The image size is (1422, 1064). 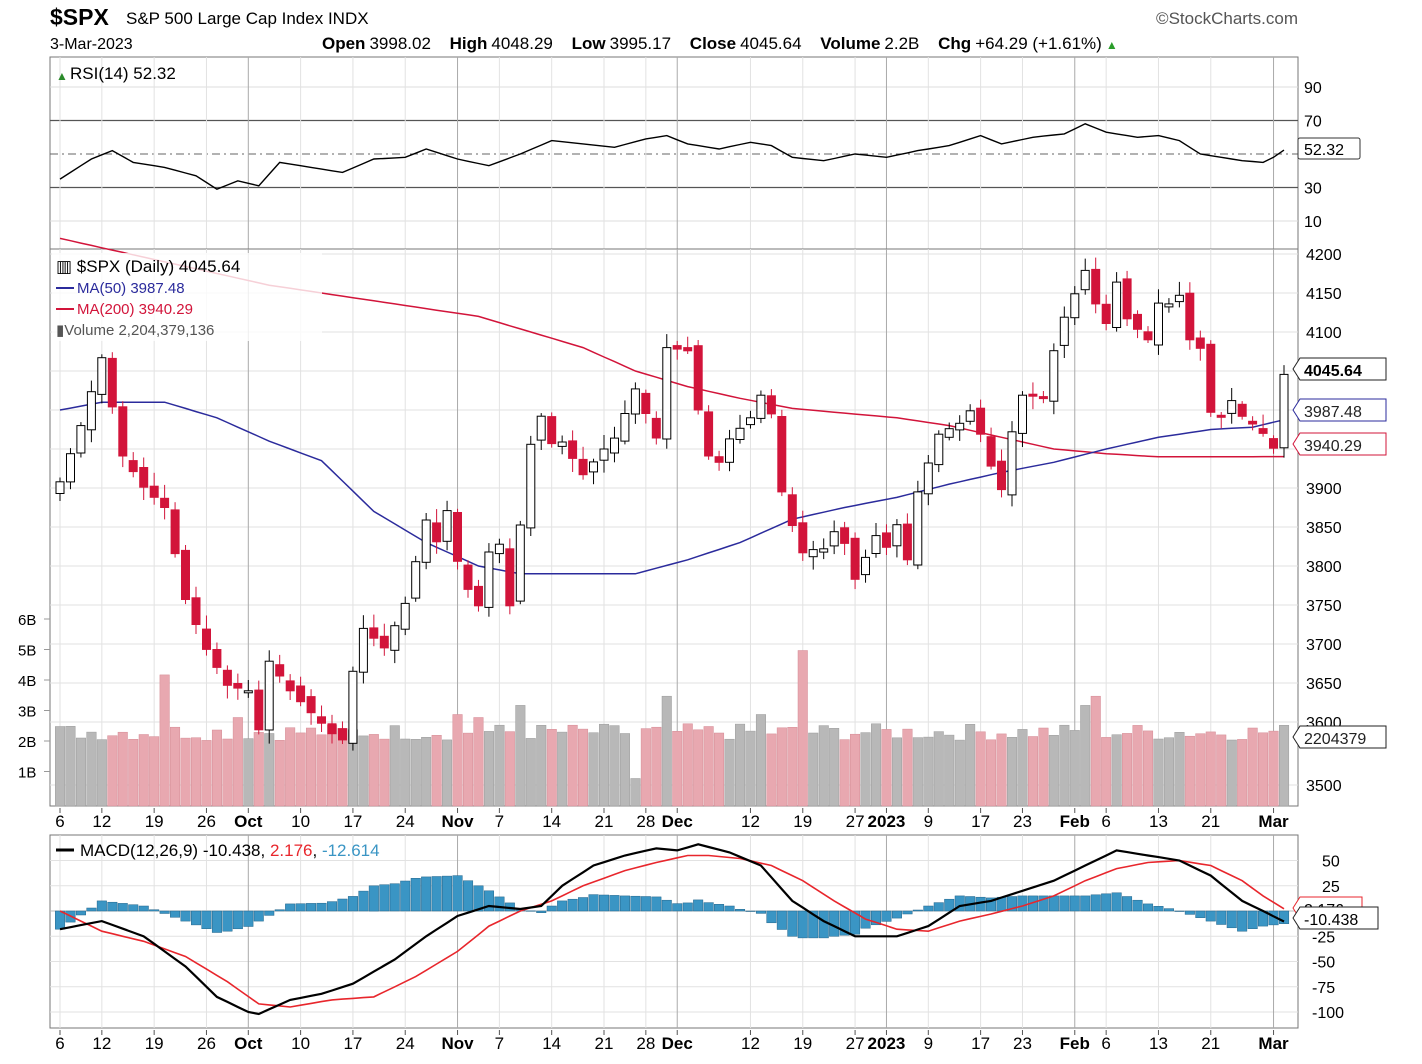 I want to click on date-tick-label: 17, so click(x=980, y=821).